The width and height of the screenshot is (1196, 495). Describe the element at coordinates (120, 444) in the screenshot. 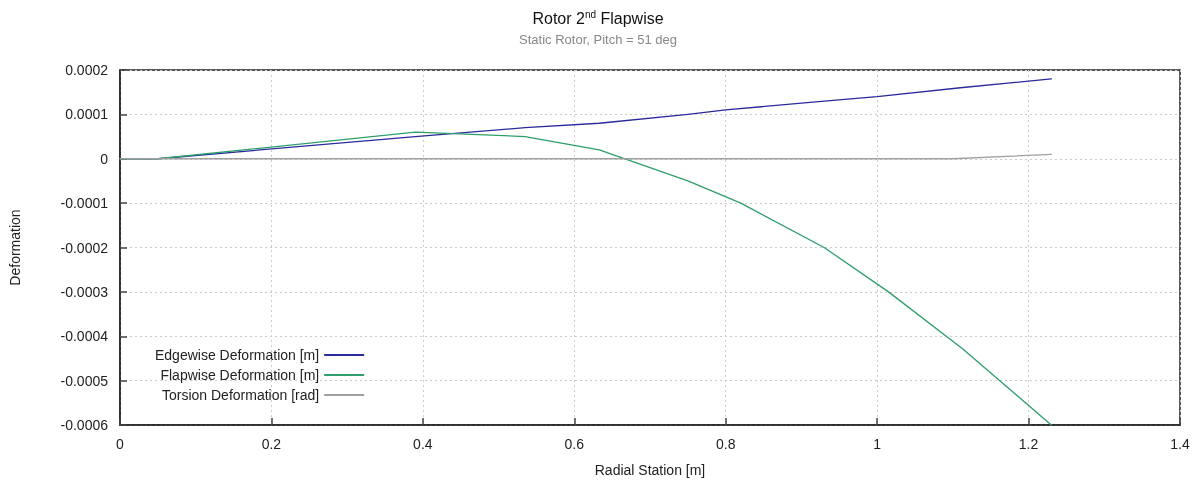

I see `x-tick-label: 0` at that location.